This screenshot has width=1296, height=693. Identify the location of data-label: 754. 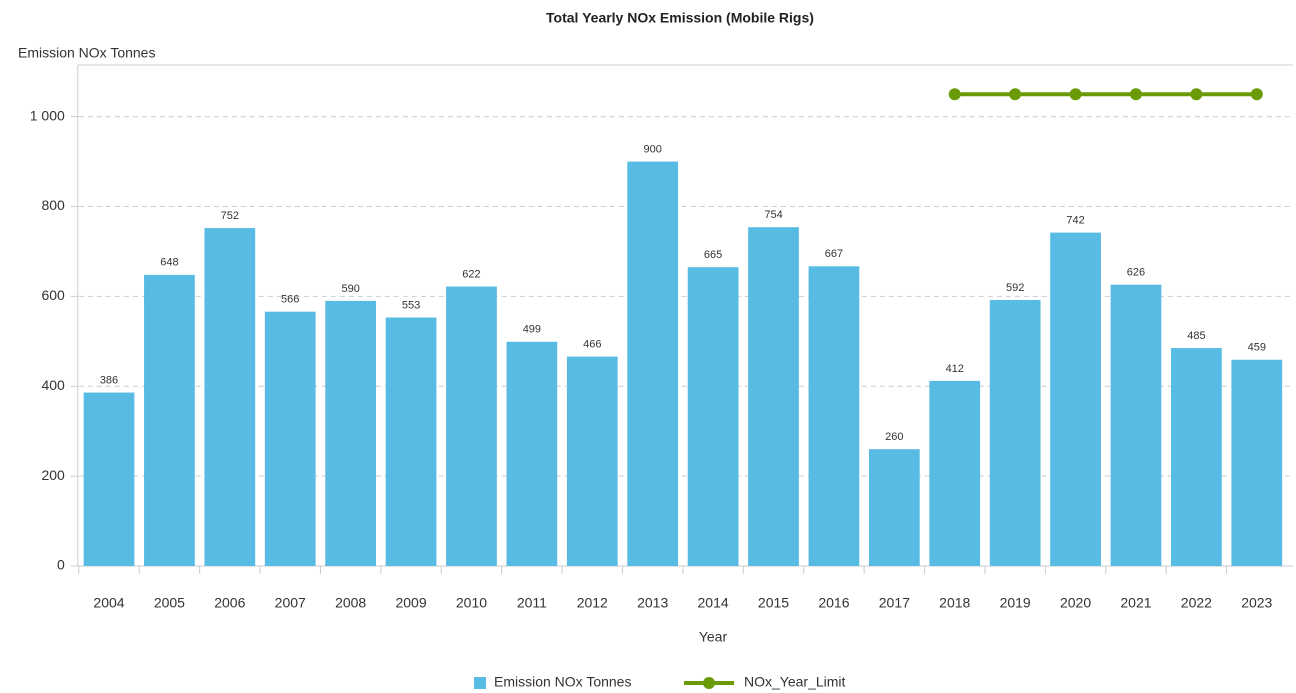
(773, 215).